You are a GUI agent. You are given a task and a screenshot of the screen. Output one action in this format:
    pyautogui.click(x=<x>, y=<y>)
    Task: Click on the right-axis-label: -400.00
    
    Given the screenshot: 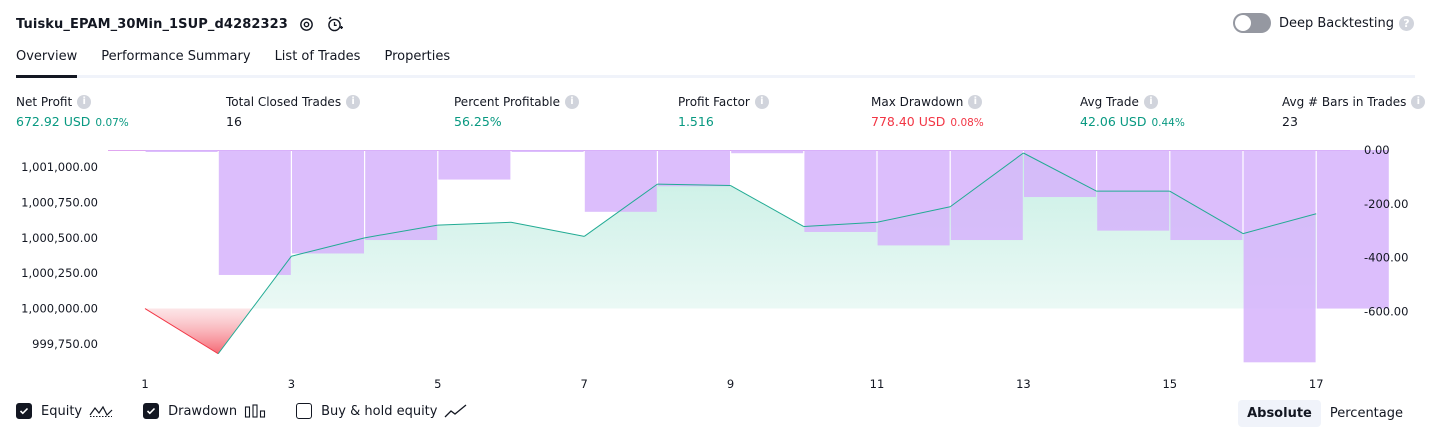 What is the action you would take?
    pyautogui.click(x=1386, y=258)
    